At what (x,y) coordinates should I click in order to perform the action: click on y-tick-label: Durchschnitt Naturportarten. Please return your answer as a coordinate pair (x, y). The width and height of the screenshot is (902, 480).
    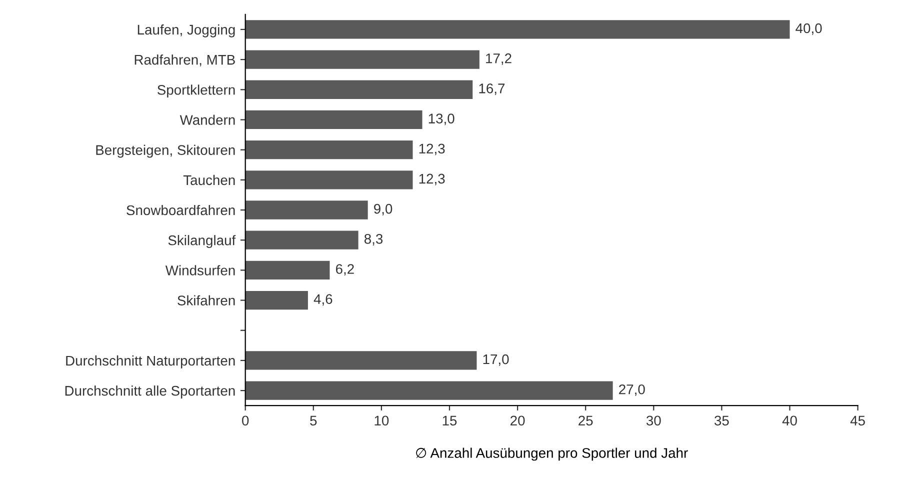
    Looking at the image, I should click on (150, 361).